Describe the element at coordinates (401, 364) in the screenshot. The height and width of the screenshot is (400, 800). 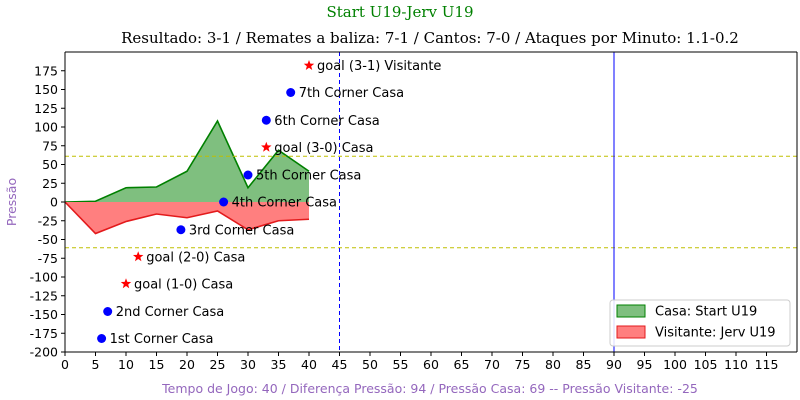
I see `x-tick-label: 55` at that location.